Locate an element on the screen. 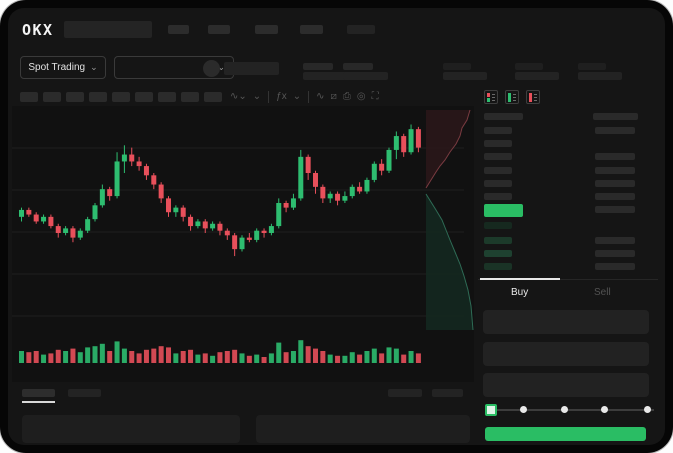  slider-handle is located at coordinates (491, 410).